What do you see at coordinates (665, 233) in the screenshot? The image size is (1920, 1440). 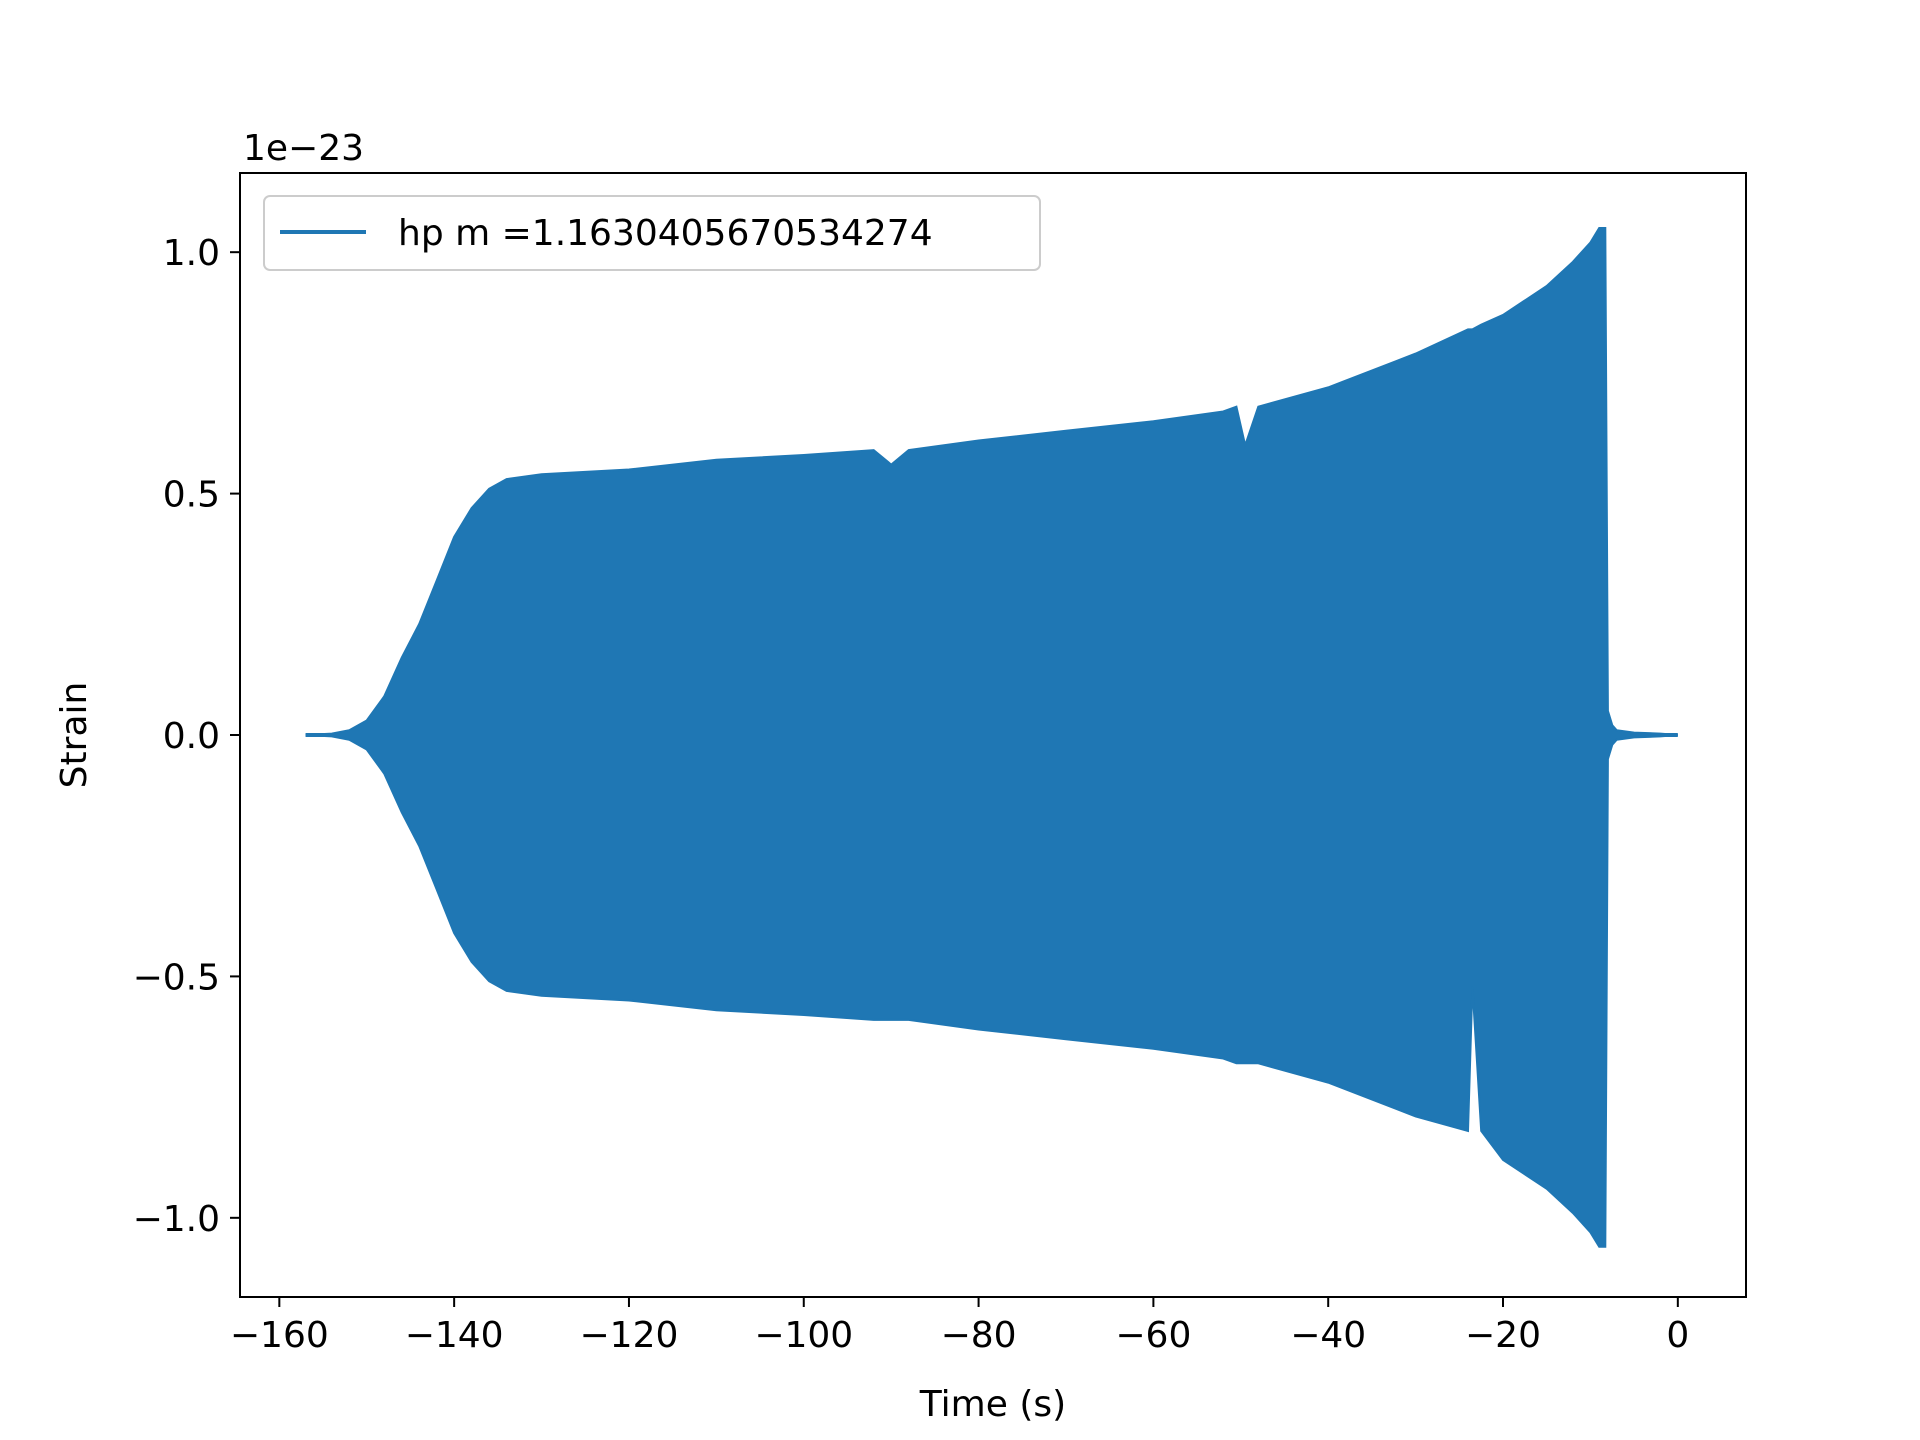 I see `legend-label: hp m =1.1630405670534274` at bounding box center [665, 233].